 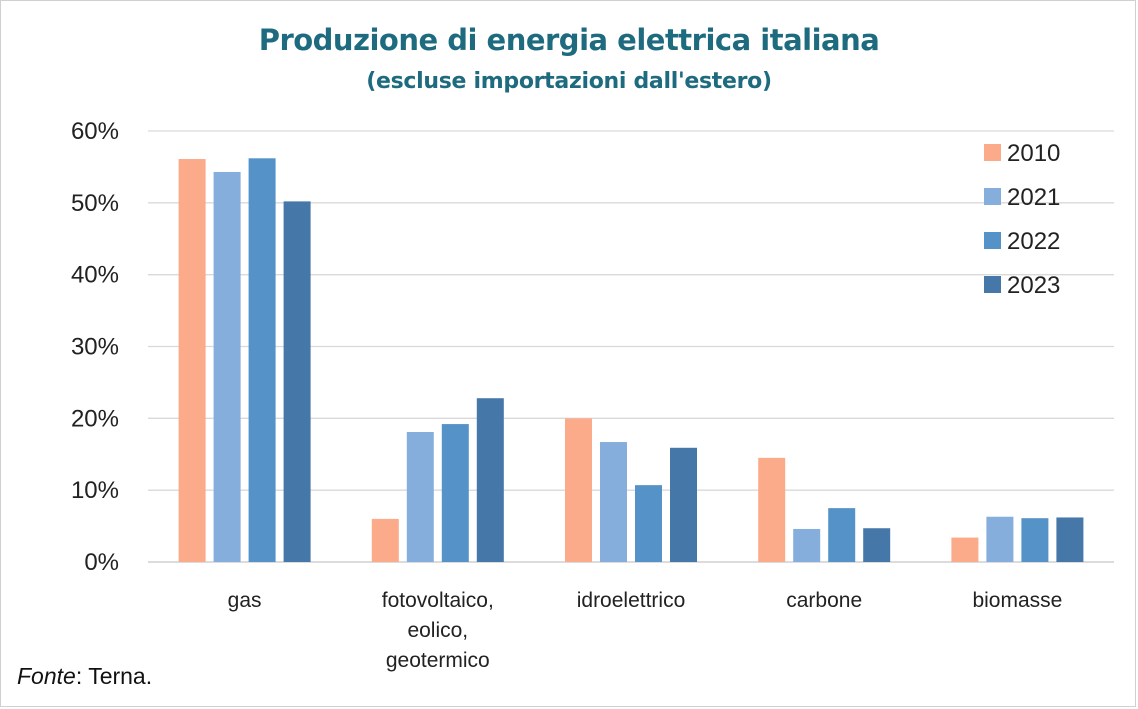 I want to click on legend: 2010 2021 2022 2023, so click(x=1022, y=219).